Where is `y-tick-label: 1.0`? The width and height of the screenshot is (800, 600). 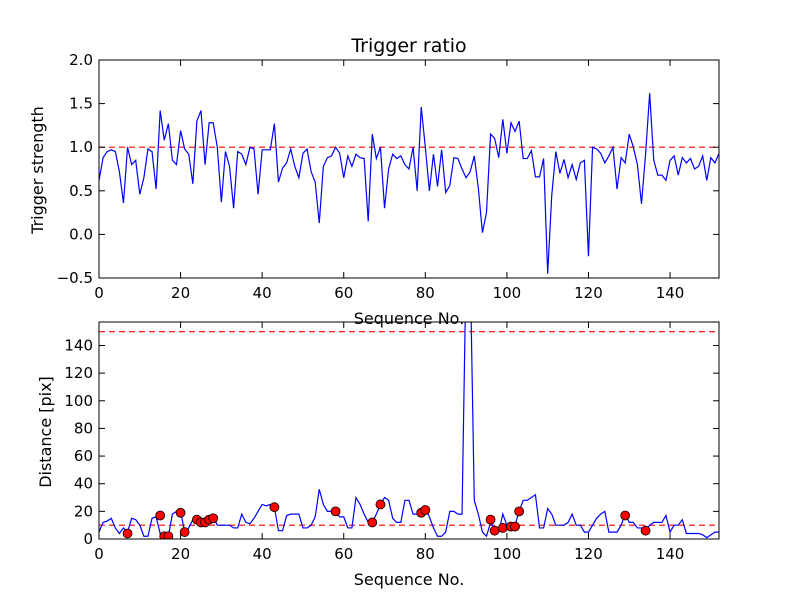
y-tick-label: 1.0 is located at coordinates (81, 147).